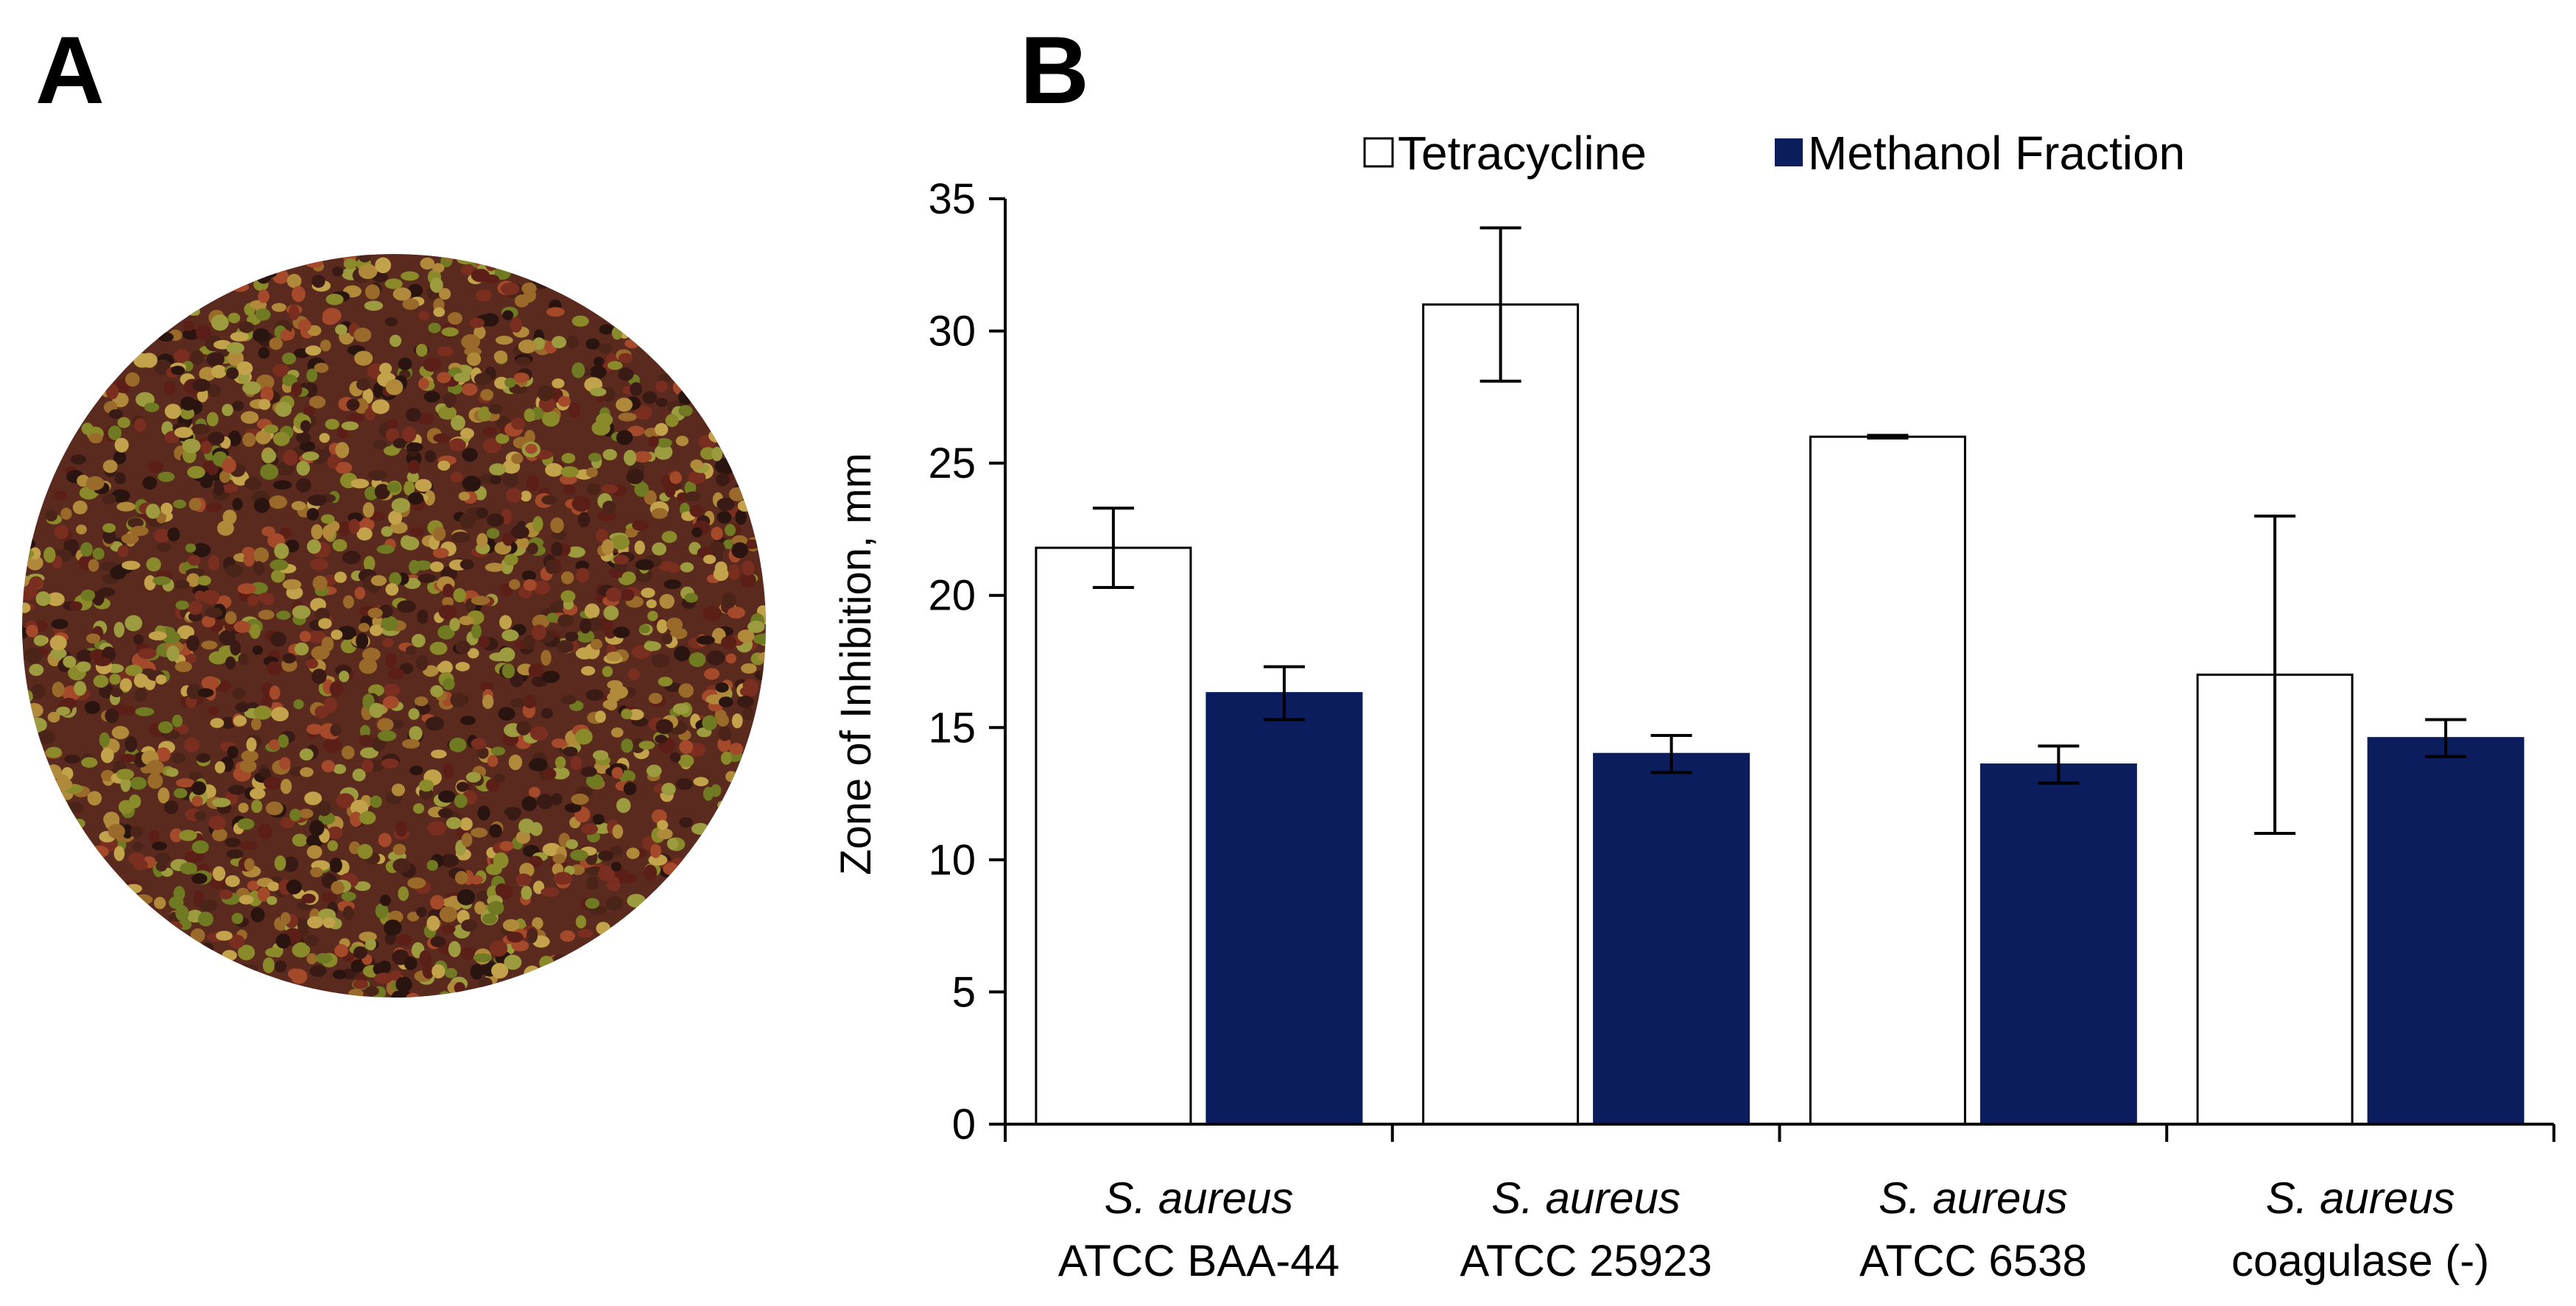 The width and height of the screenshot is (2576, 1306). Describe the element at coordinates (1789, 152) in the screenshot. I see `legend-swatch-methanol` at that location.